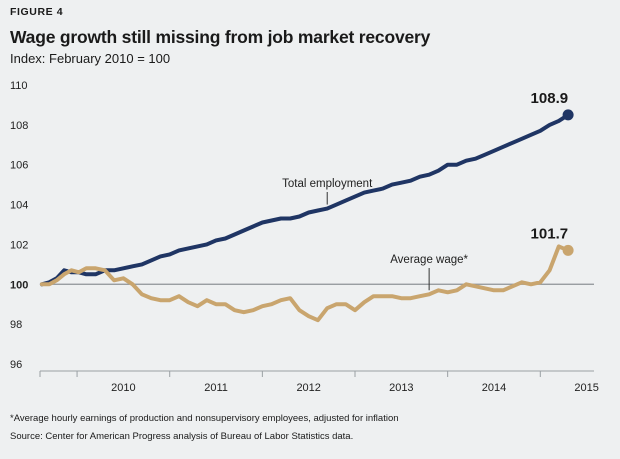 The width and height of the screenshot is (620, 459). What do you see at coordinates (216, 388) in the screenshot?
I see `x-tick-label: 2011` at bounding box center [216, 388].